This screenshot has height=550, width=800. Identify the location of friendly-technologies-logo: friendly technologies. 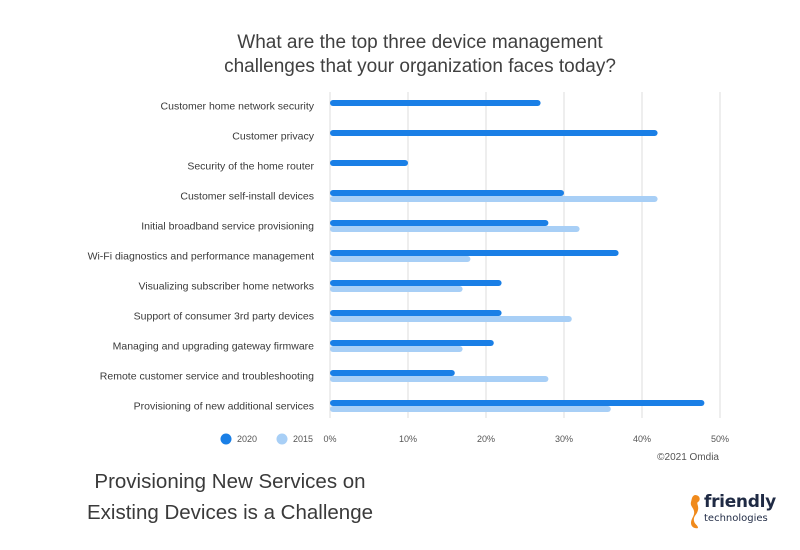
(734, 512).